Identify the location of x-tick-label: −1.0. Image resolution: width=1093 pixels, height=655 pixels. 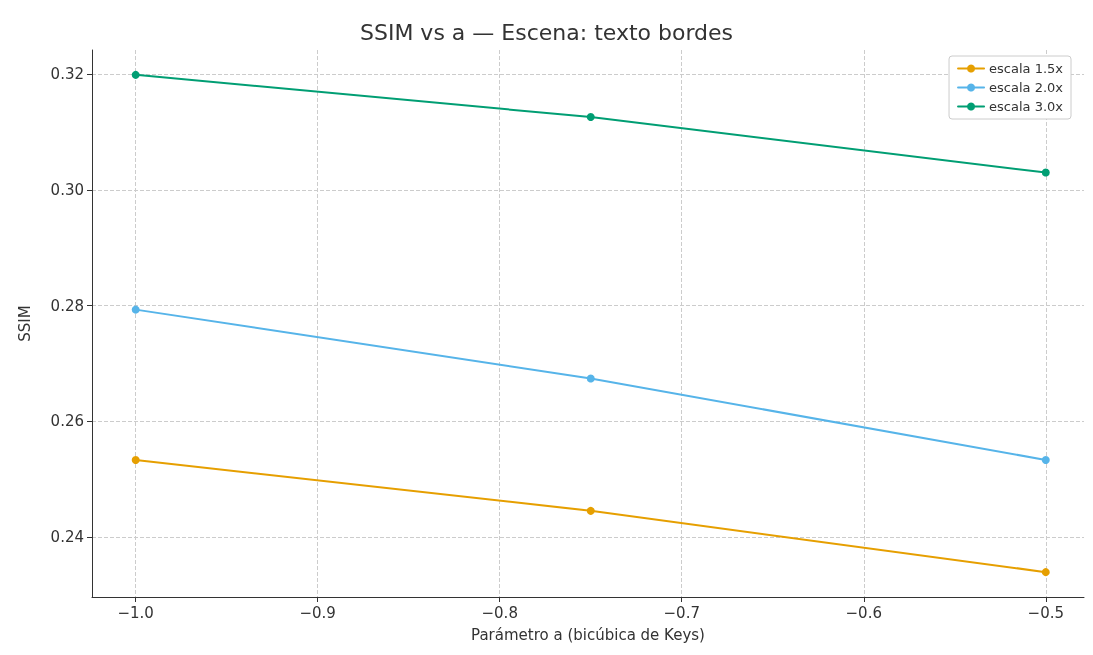
(135, 612).